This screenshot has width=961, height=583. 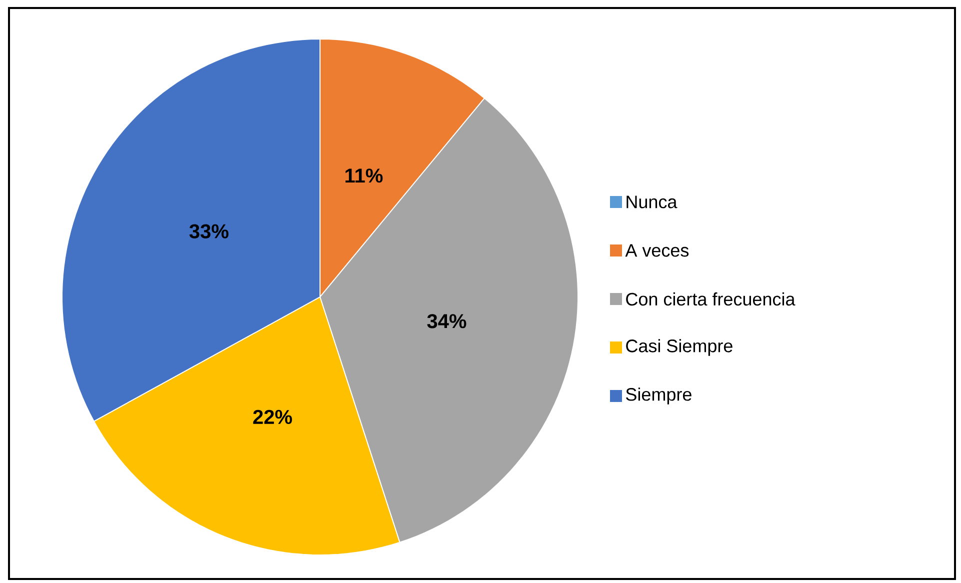 I want to click on data-label: 11%, so click(x=364, y=175).